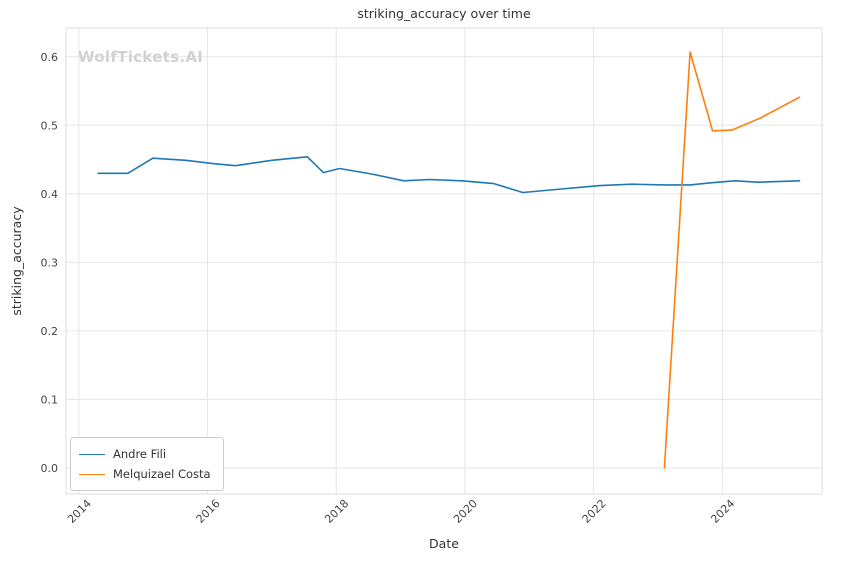 Image resolution: width=844 pixels, height=561 pixels. Describe the element at coordinates (140, 454) in the screenshot. I see `legend-label: Andre Fili` at that location.